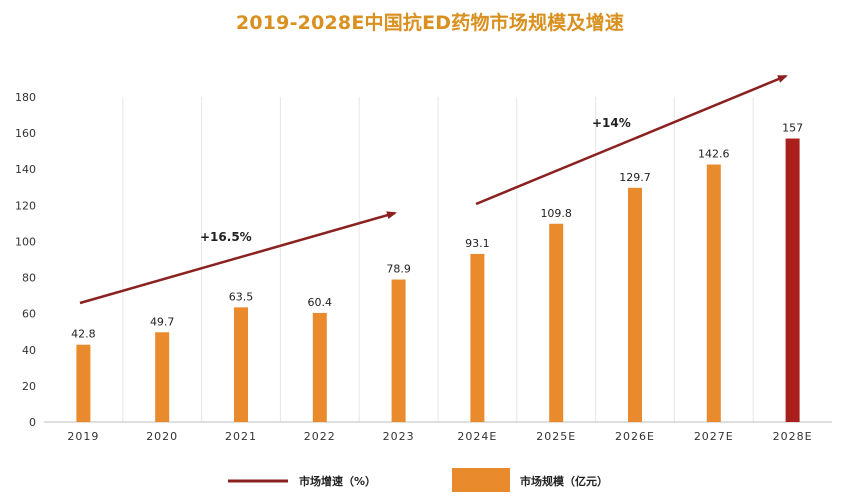 The height and width of the screenshot is (500, 860). Describe the element at coordinates (320, 302) in the screenshot. I see `data-label: 60.4` at that location.